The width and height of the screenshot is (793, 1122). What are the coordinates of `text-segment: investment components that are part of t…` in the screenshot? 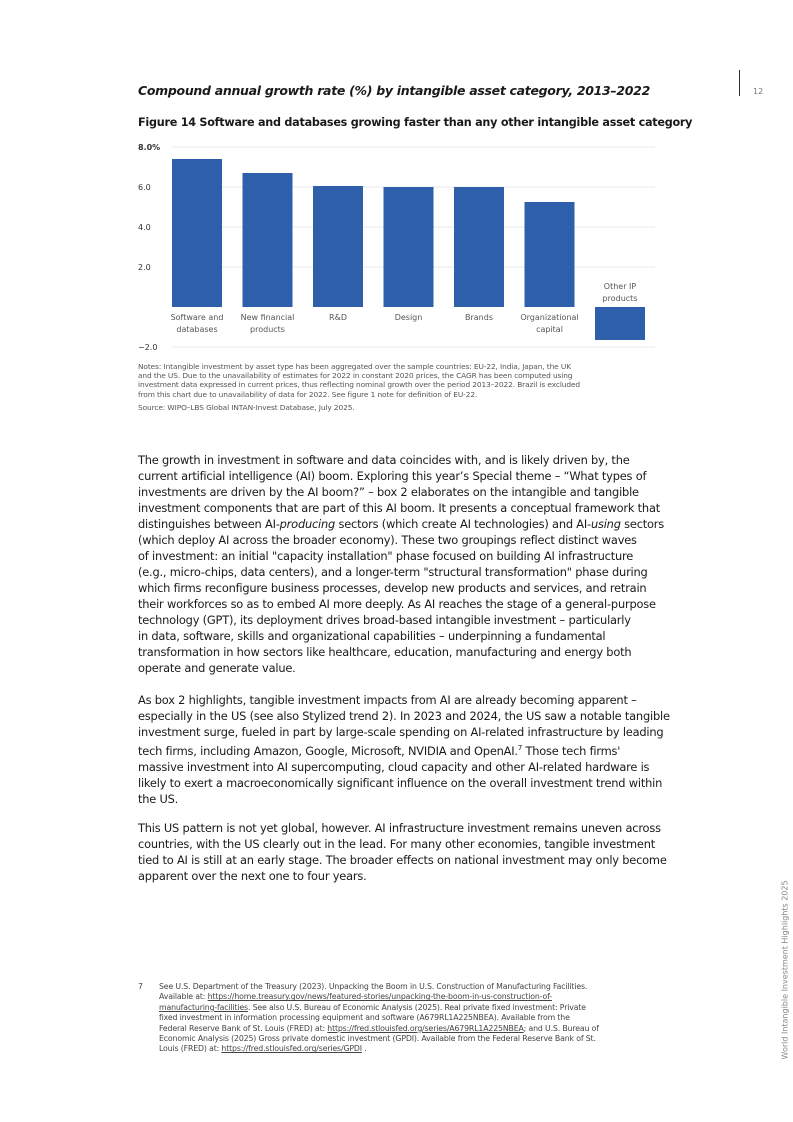 It's located at (399, 508).